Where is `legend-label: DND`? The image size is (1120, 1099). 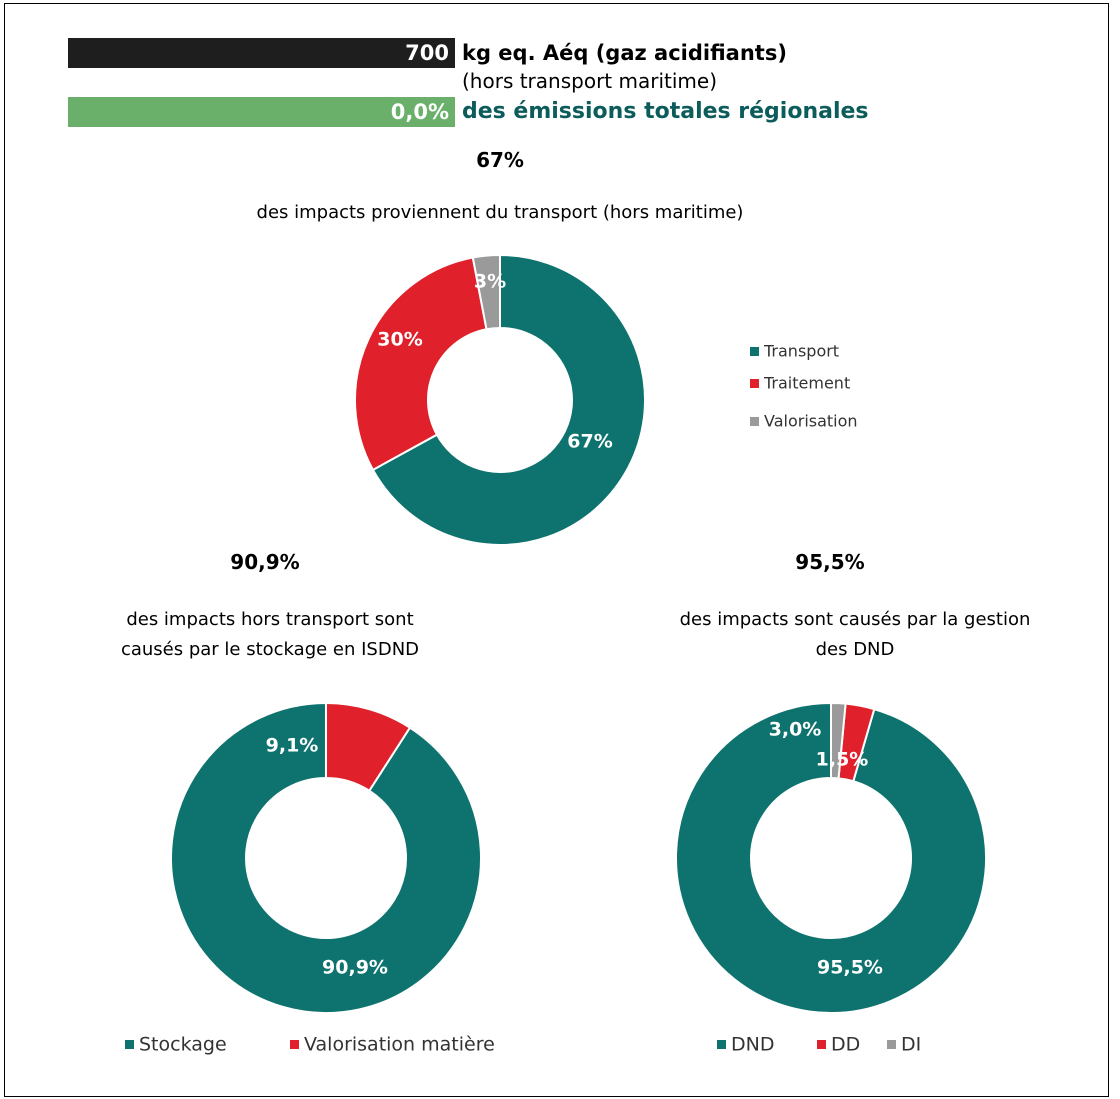
legend-label: DND is located at coordinates (752, 1045).